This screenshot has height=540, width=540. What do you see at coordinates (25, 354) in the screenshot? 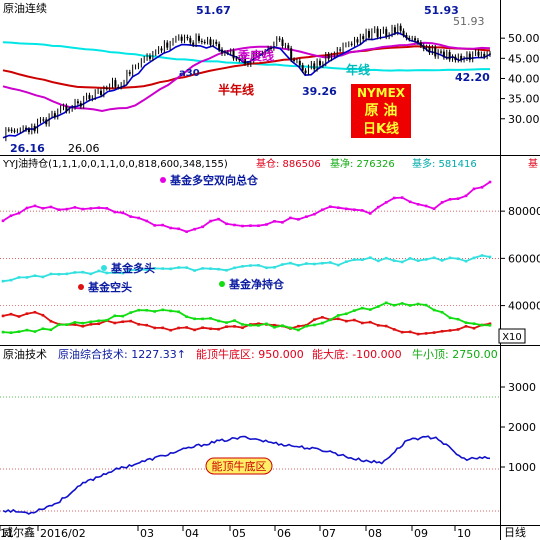
I see `panel3-title: 原油技术` at bounding box center [25, 354].